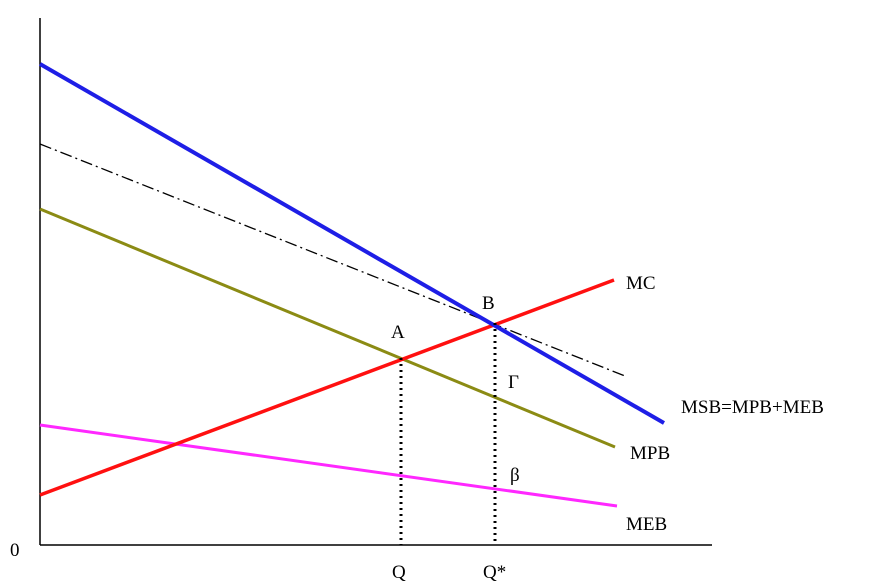  What do you see at coordinates (646, 524) in the screenshot?
I see `meb-label: MEB` at bounding box center [646, 524].